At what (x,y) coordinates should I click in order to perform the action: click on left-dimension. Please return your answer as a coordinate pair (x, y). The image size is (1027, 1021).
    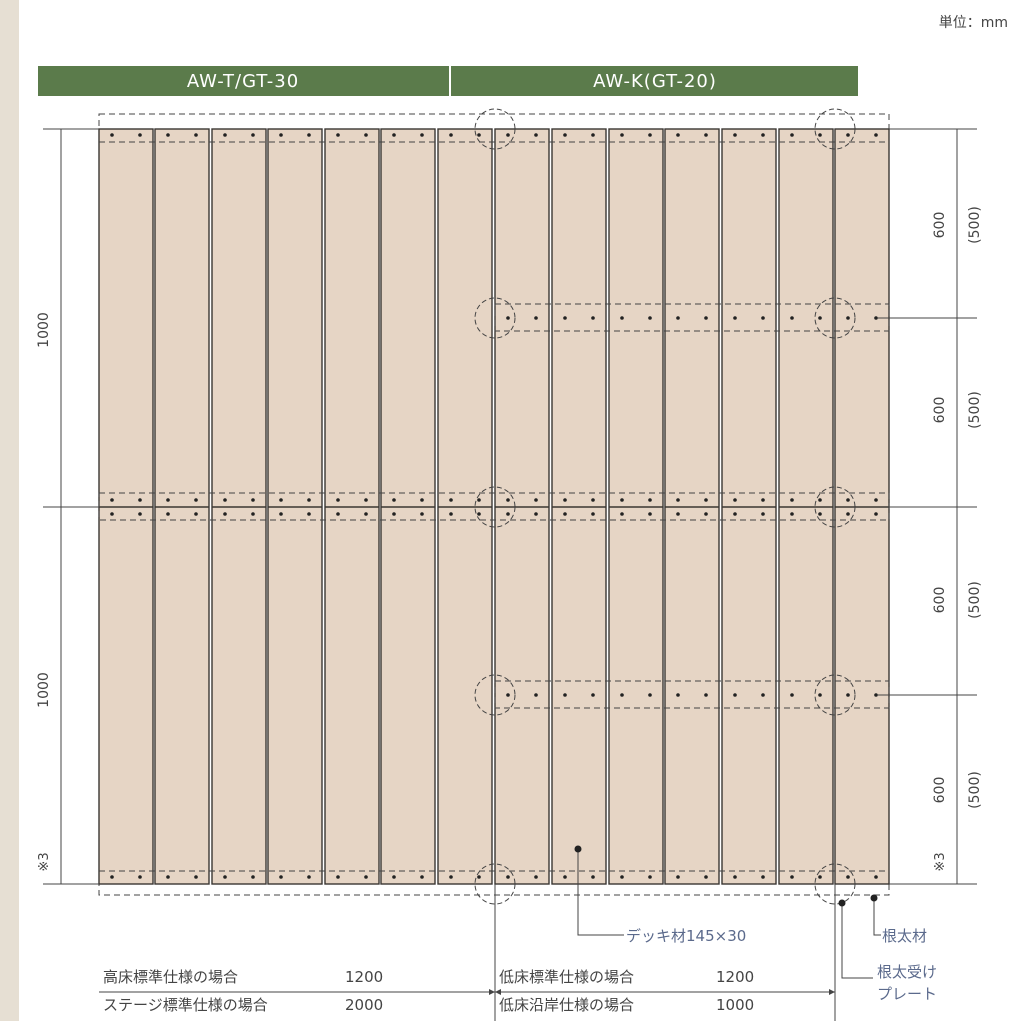
    Looking at the image, I should click on (71, 506).